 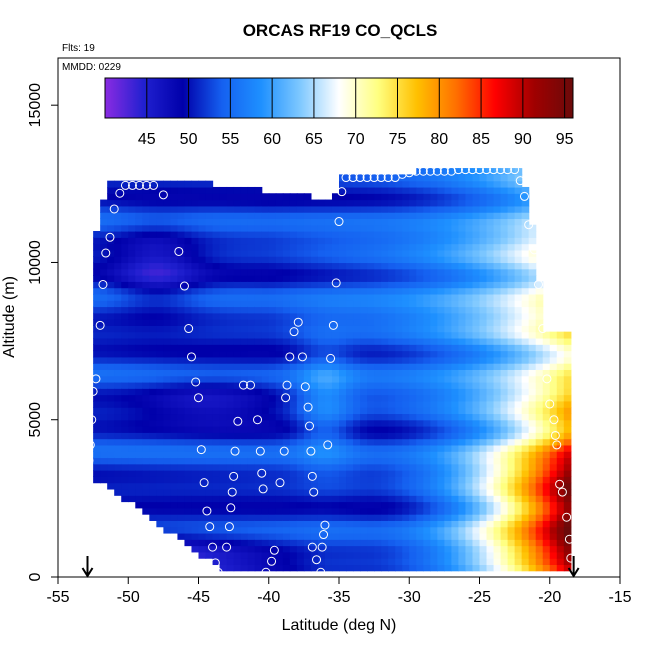 I want to click on chart-title: ORCAS RF19 CO_QCLS, so click(x=340, y=30).